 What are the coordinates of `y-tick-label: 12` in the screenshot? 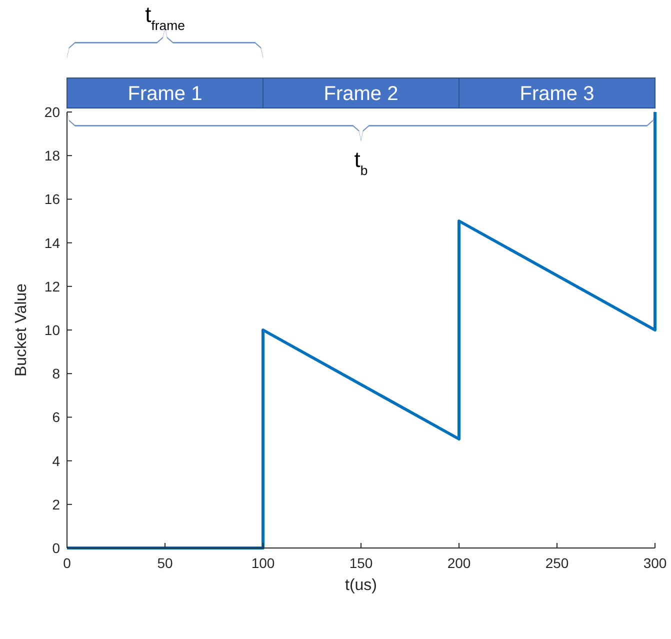 It's located at (52, 286).